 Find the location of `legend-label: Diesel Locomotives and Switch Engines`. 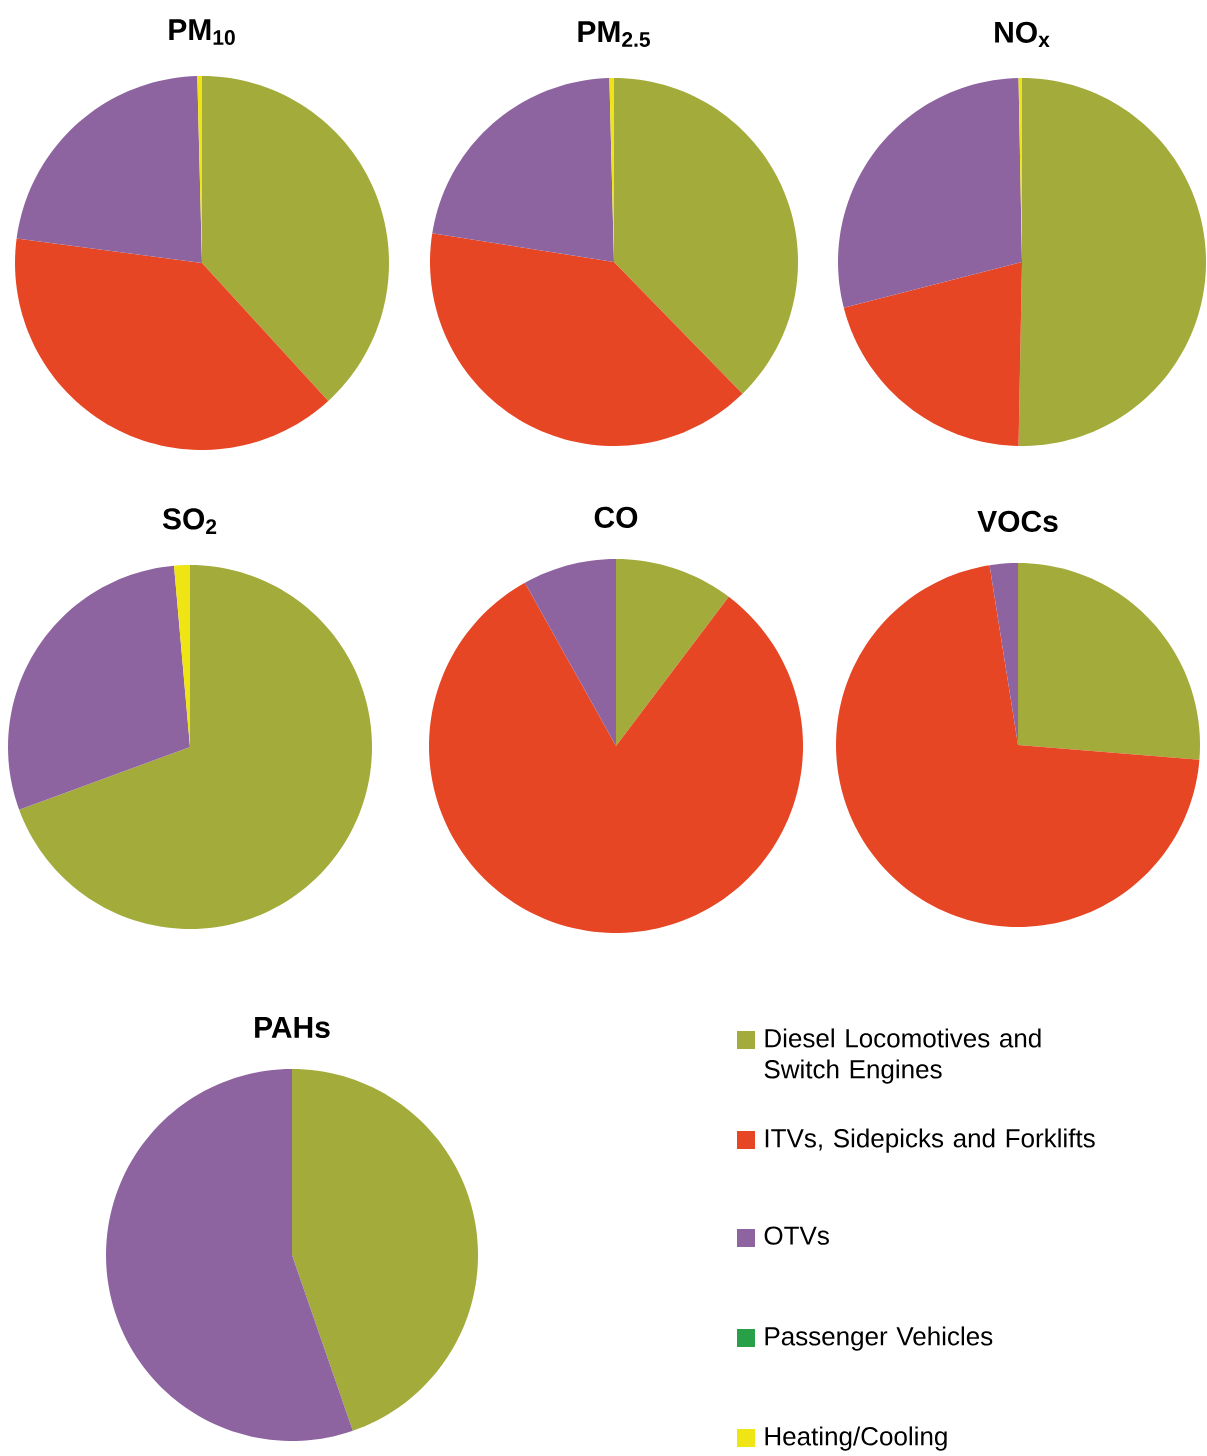

legend-label: Diesel Locomotives and Switch Engines is located at coordinates (902, 1056).